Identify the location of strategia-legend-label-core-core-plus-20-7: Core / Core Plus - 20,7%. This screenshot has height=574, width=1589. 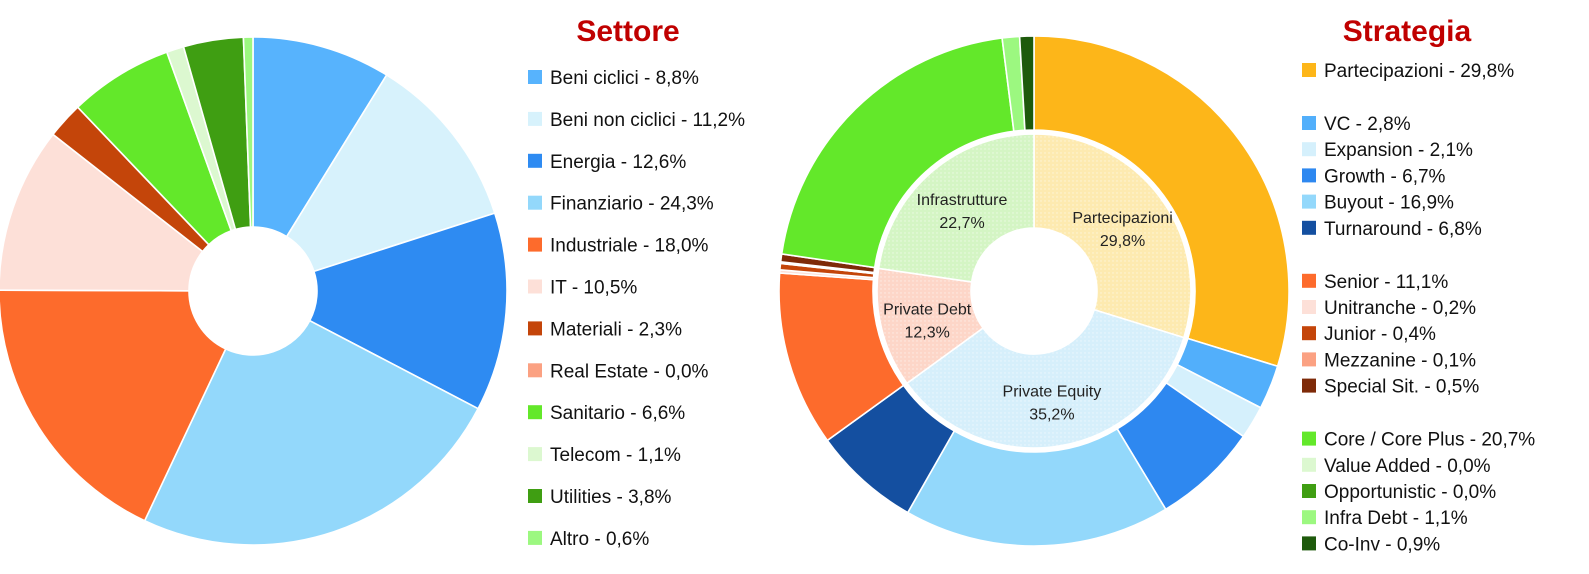
(1429, 440).